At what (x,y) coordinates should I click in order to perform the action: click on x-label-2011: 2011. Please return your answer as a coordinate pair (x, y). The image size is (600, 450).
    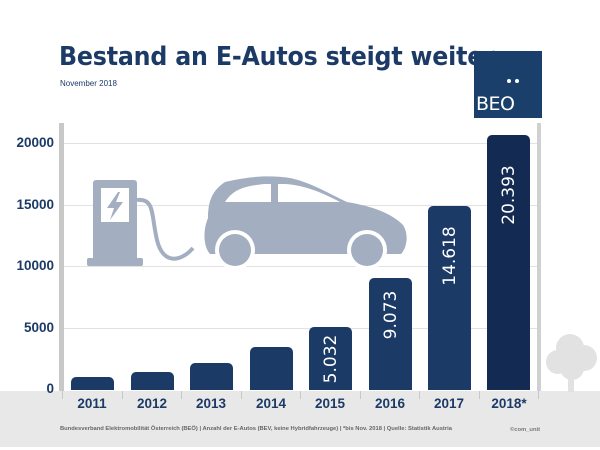
    Looking at the image, I should click on (92, 403).